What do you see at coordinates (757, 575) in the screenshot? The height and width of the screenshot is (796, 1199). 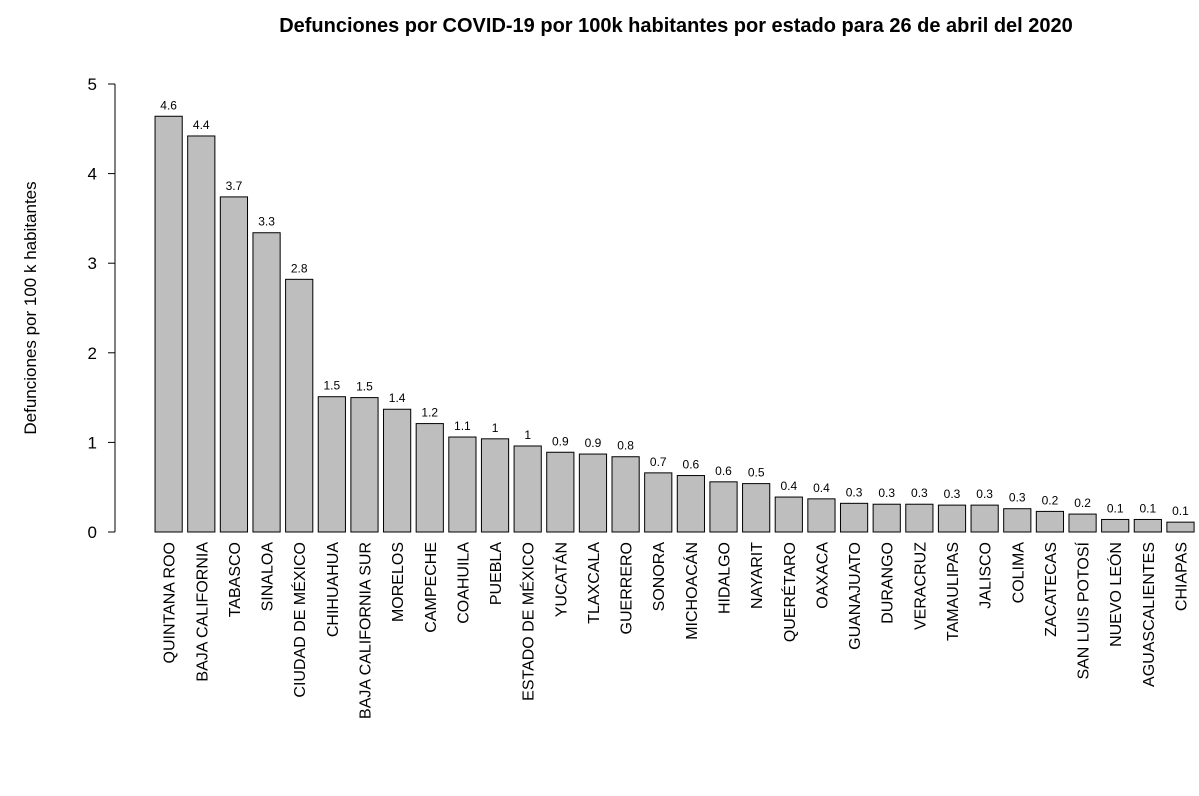 I see `x-tick-label: NAYARIT` at bounding box center [757, 575].